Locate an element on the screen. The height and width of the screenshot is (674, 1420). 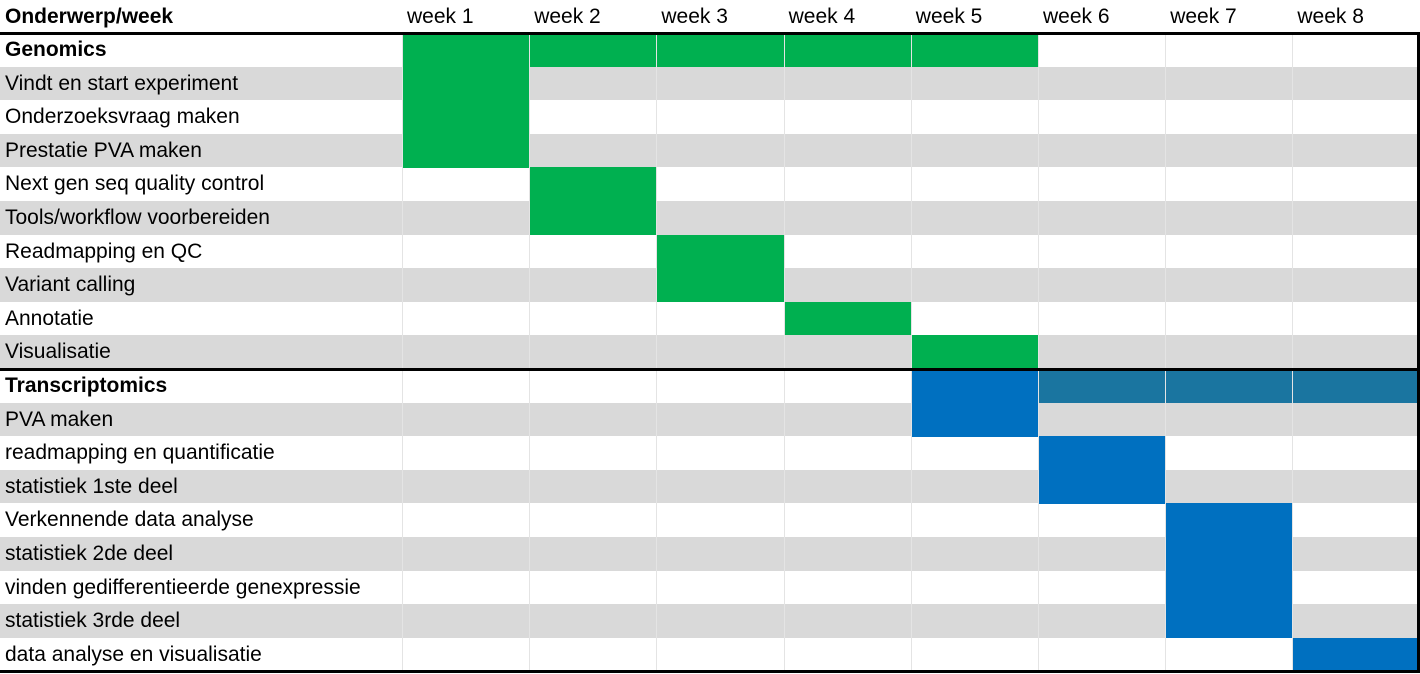
task-label: Annotatie is located at coordinates (49, 318).